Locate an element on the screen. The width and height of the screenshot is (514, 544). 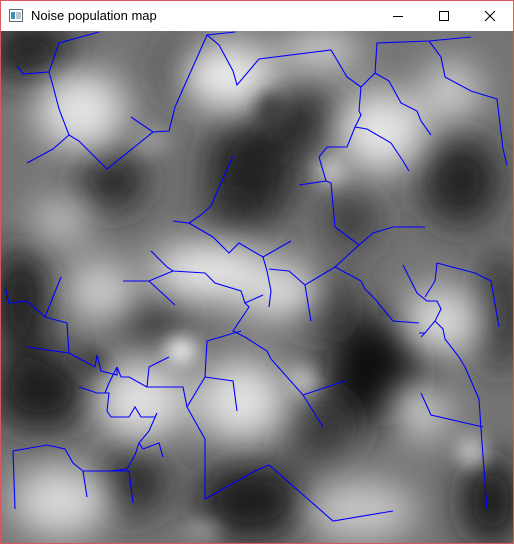
maximize-icon is located at coordinates (444, 16).